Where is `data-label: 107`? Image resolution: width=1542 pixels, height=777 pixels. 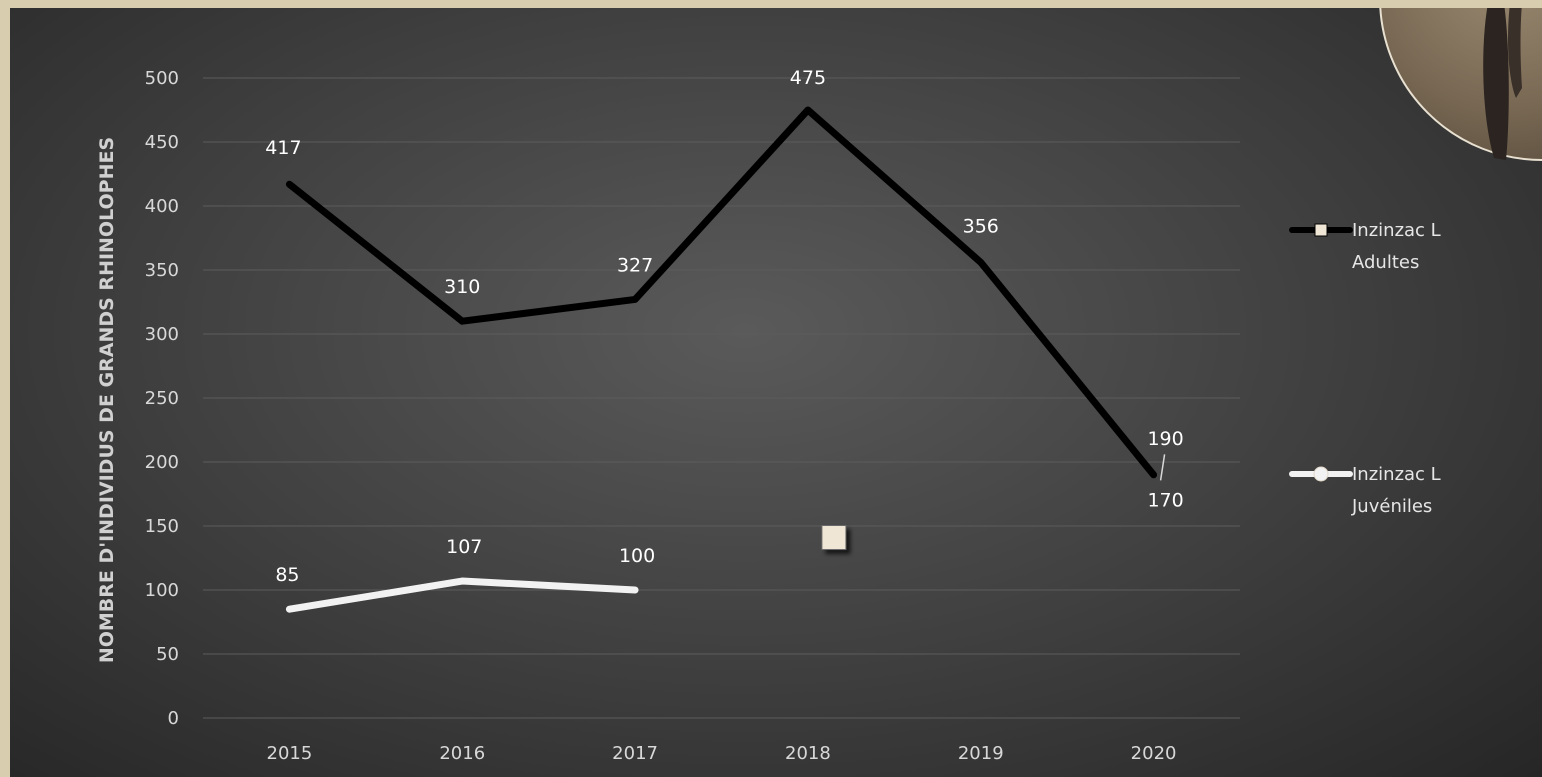 data-label: 107 is located at coordinates (464, 547).